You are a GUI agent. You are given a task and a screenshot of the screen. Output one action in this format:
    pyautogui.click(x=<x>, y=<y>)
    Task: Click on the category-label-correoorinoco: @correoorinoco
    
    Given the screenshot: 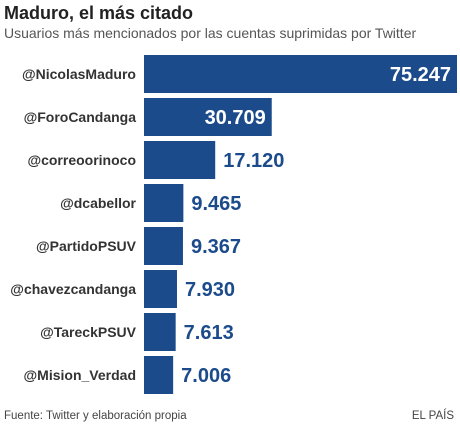 What is the action you would take?
    pyautogui.click(x=81, y=160)
    